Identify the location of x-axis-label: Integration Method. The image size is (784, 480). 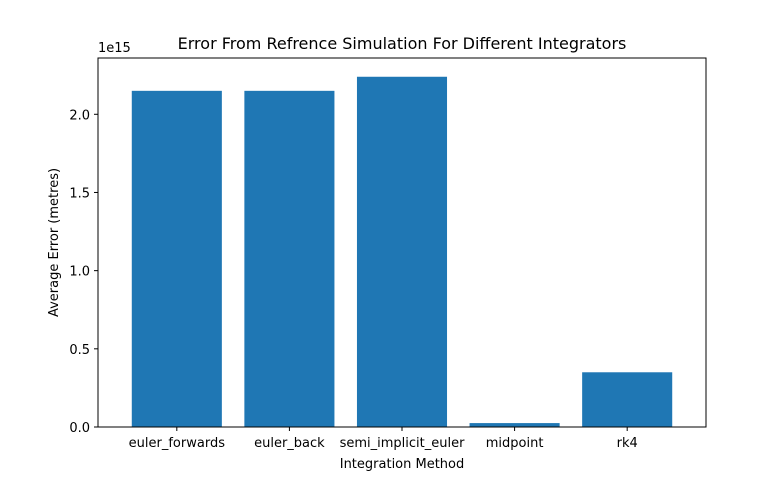
(402, 464).